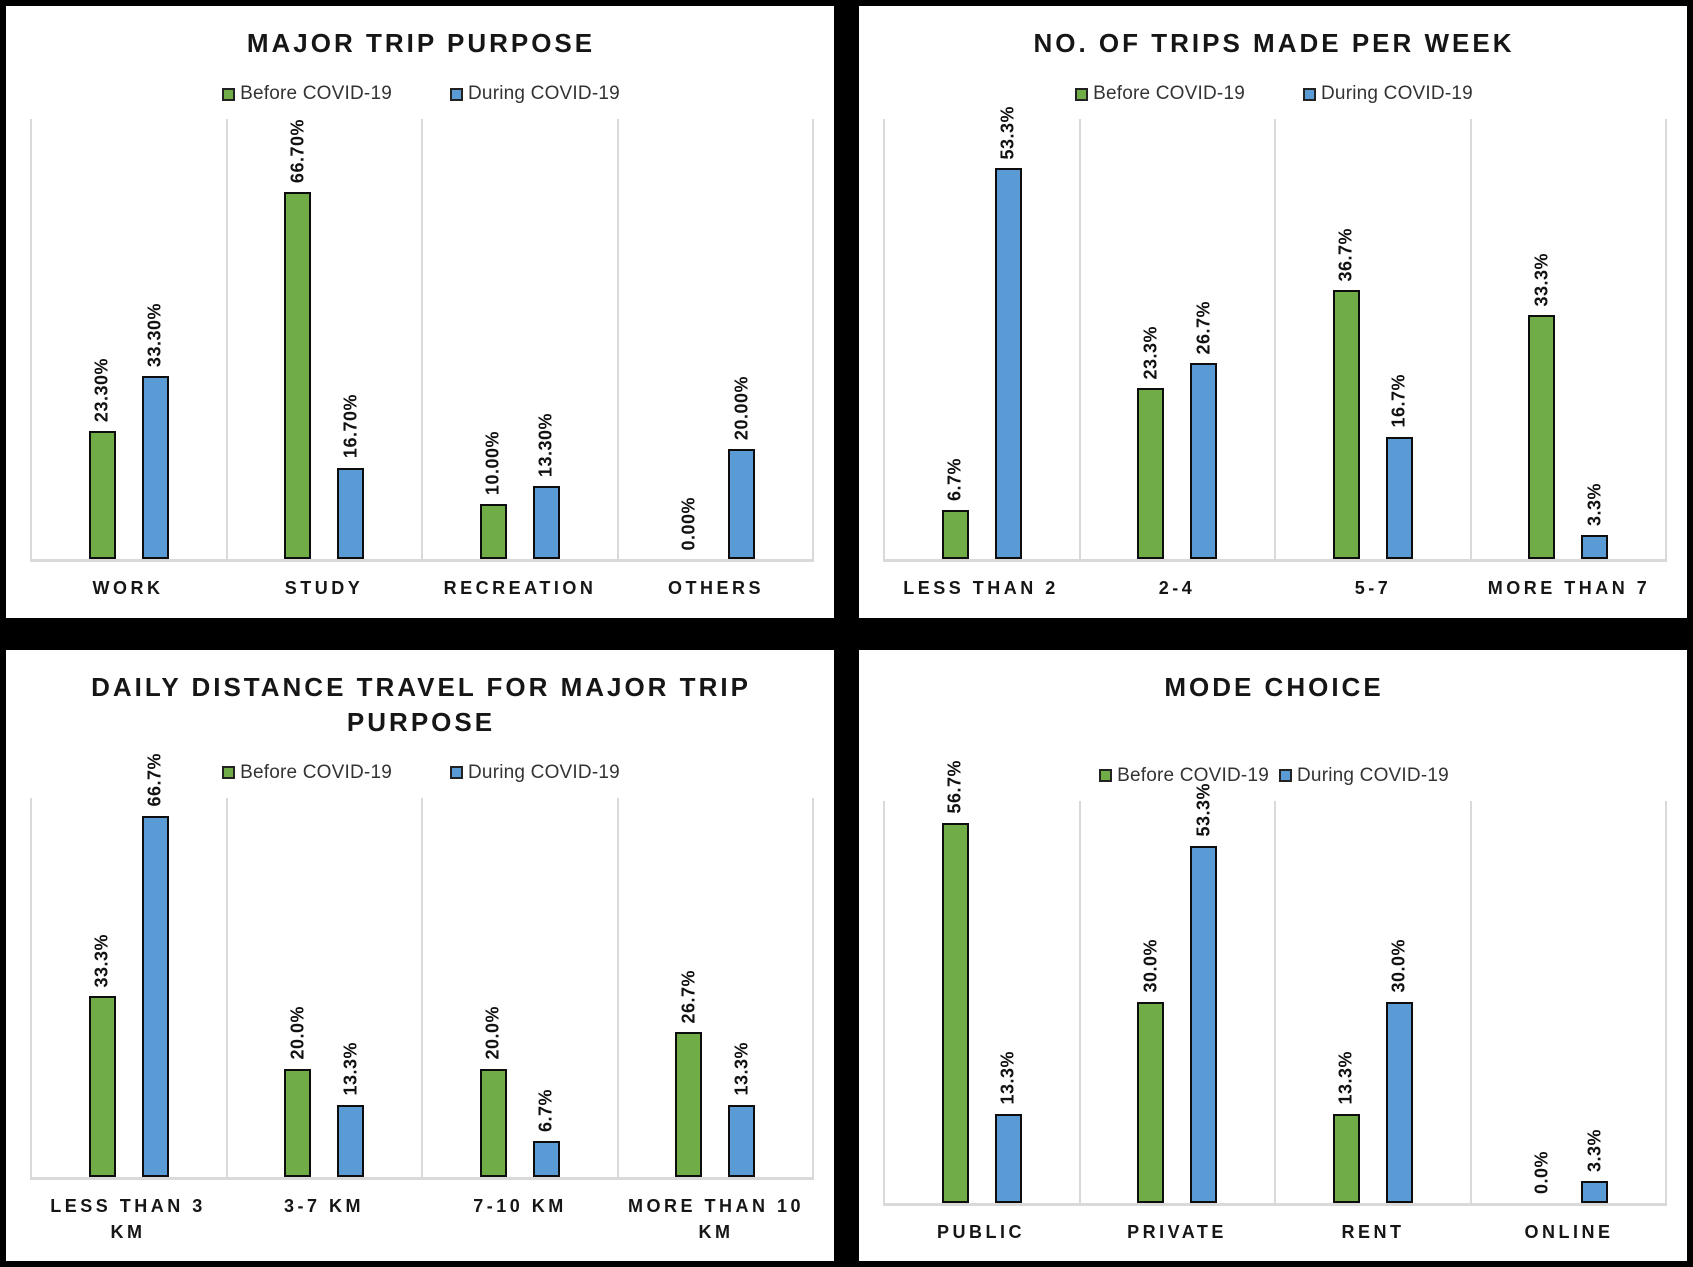 This screenshot has width=1693, height=1267. I want to click on bar-value-label: 23.3%, so click(1150, 353).